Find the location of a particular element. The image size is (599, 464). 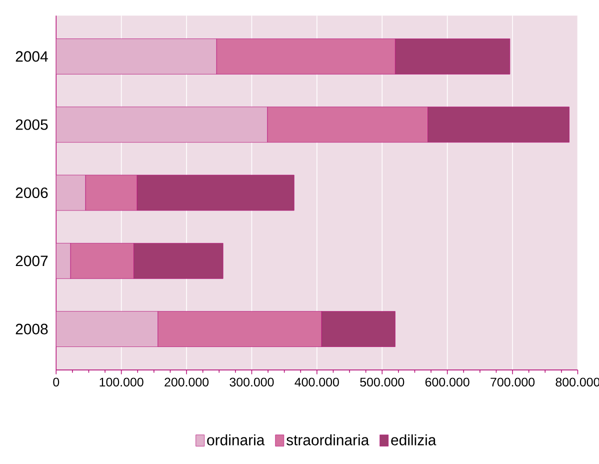

y-tick-label: 2007 is located at coordinates (32, 261).